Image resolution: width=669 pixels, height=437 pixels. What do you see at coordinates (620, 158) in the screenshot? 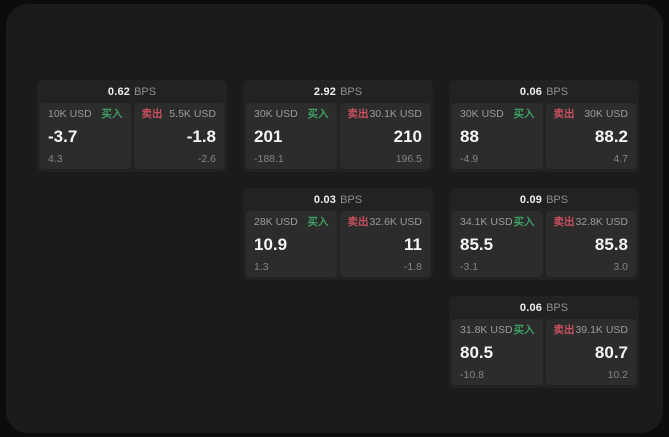
I see `sell-delta: 4.7` at bounding box center [620, 158].